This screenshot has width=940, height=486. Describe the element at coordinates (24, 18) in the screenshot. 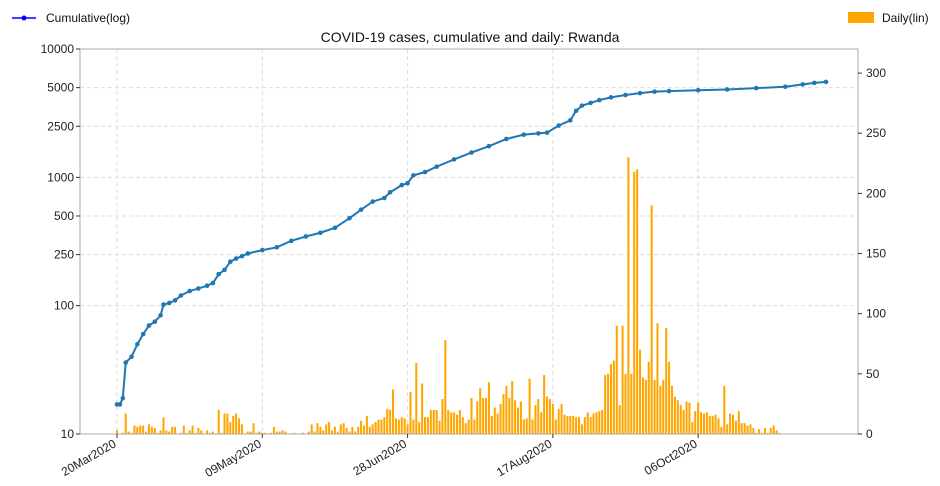

I see `legend-marker-swatch` at that location.